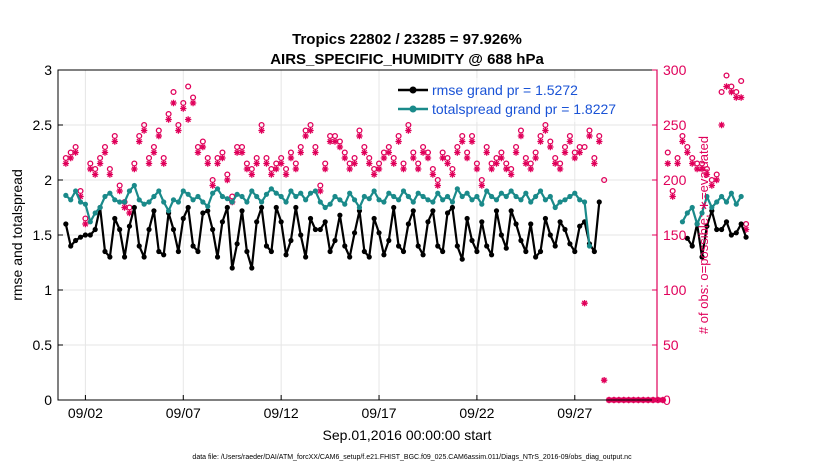 This screenshot has height=470, width=830. What do you see at coordinates (281, 413) in the screenshot?
I see `x-tick-label: 09/12` at bounding box center [281, 413].